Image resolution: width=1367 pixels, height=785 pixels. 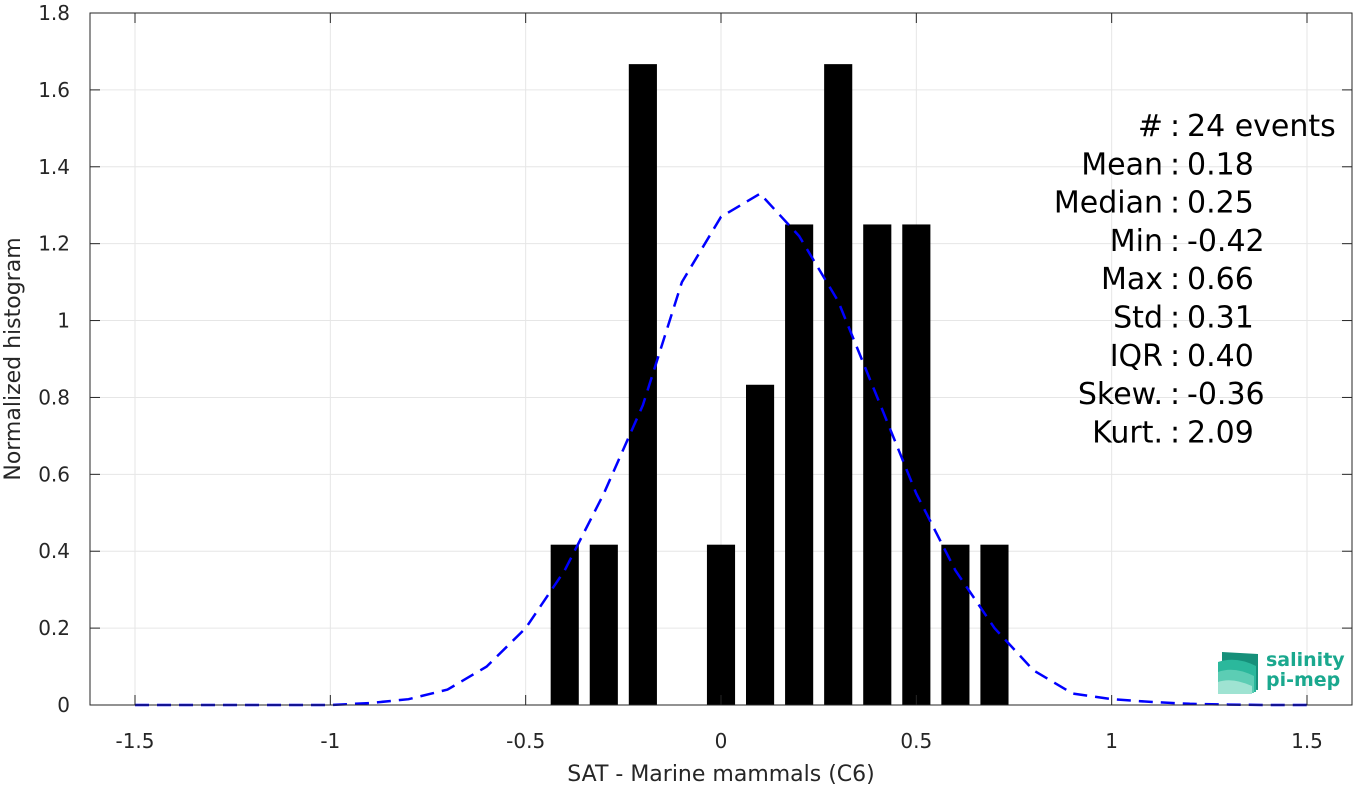 I want to click on stat-value: 0.18, so click(x=1220, y=164).